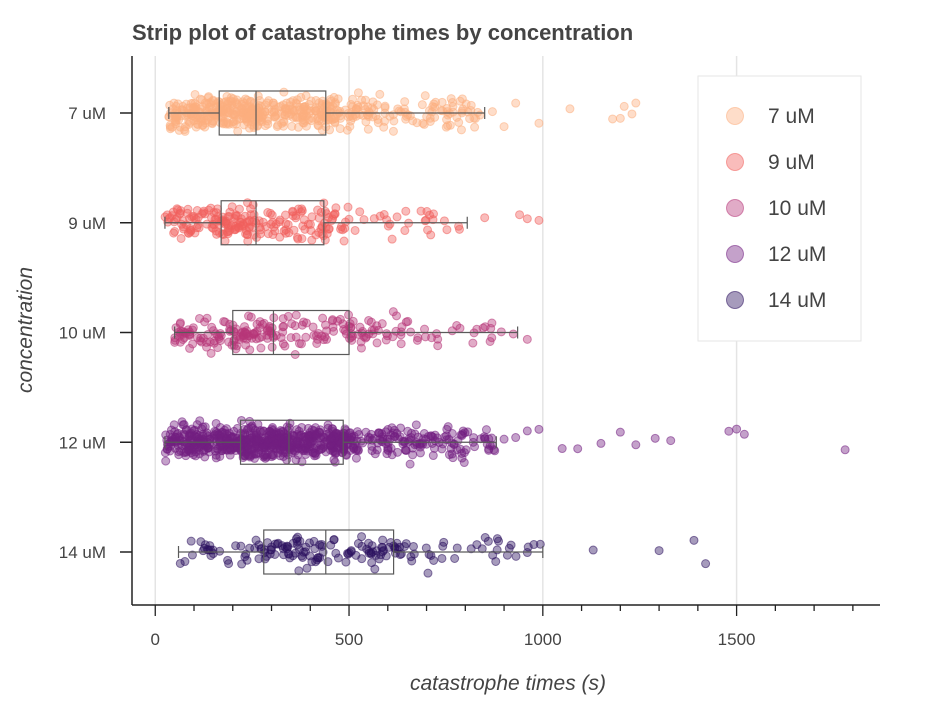 The width and height of the screenshot is (940, 701). What do you see at coordinates (82, 442) in the screenshot?
I see `y-tick-label: 12 uM` at bounding box center [82, 442].